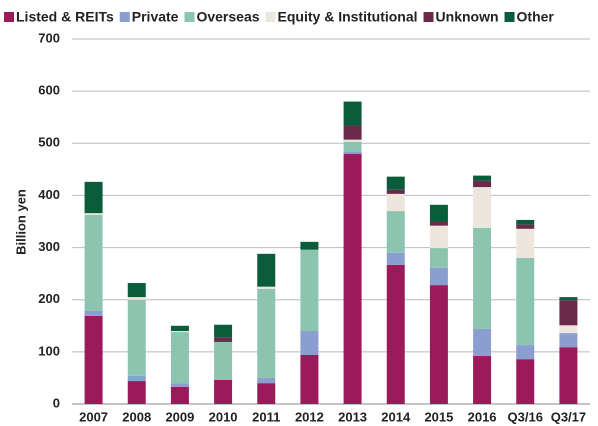  I want to click on x-tick-label: 2013, so click(352, 416).